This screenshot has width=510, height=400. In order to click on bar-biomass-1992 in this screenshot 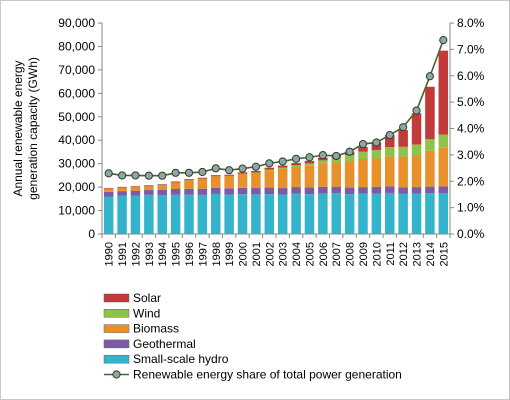, I will do `click(135, 188)`.